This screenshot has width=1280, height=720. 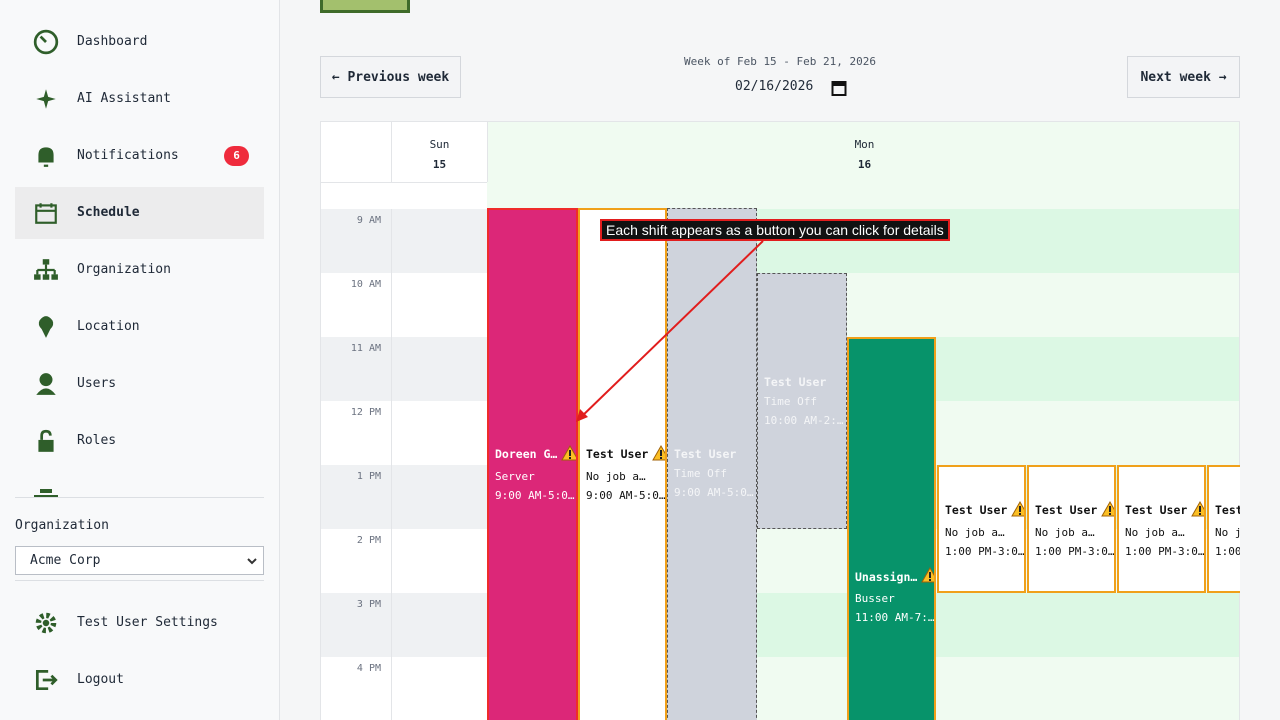 I want to click on shift-role: Server, so click(x=515, y=476).